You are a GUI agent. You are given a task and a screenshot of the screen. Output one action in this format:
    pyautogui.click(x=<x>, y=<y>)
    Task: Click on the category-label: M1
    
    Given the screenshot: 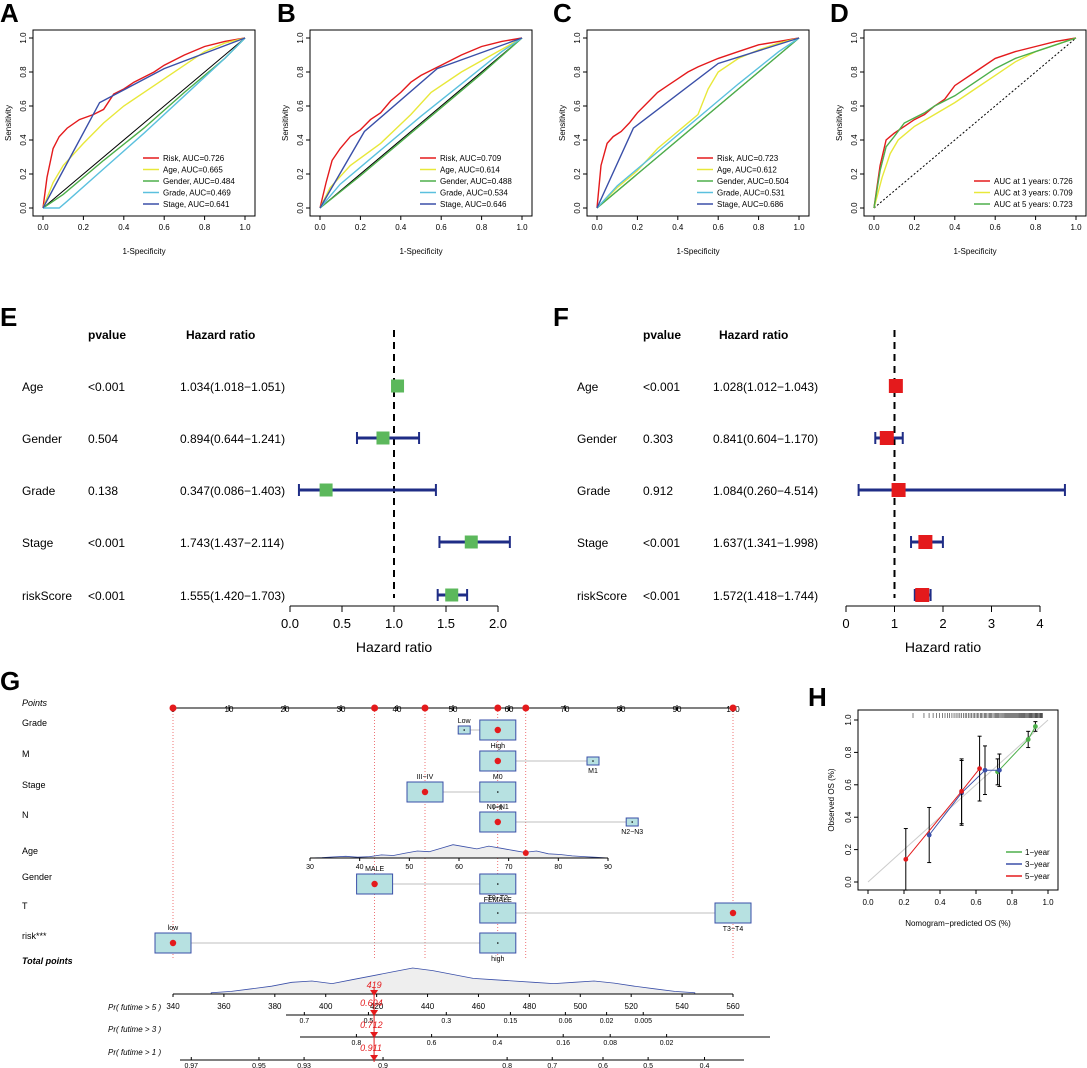 What is the action you would take?
    pyautogui.click(x=593, y=771)
    